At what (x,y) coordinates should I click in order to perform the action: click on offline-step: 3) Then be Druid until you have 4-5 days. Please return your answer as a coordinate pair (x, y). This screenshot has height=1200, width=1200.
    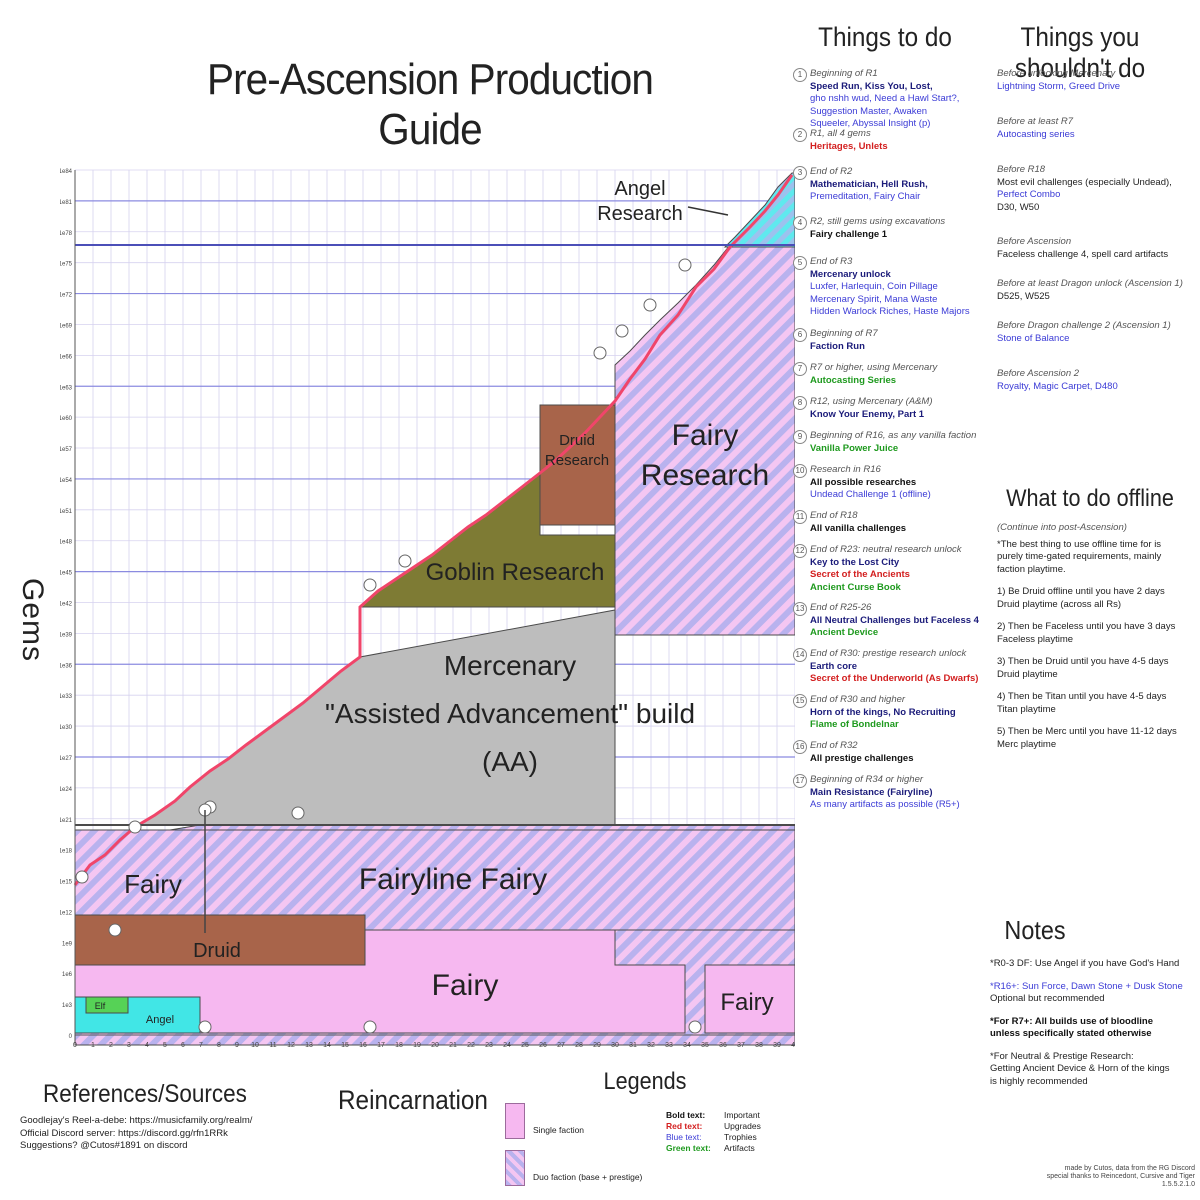
    Looking at the image, I should click on (1083, 661).